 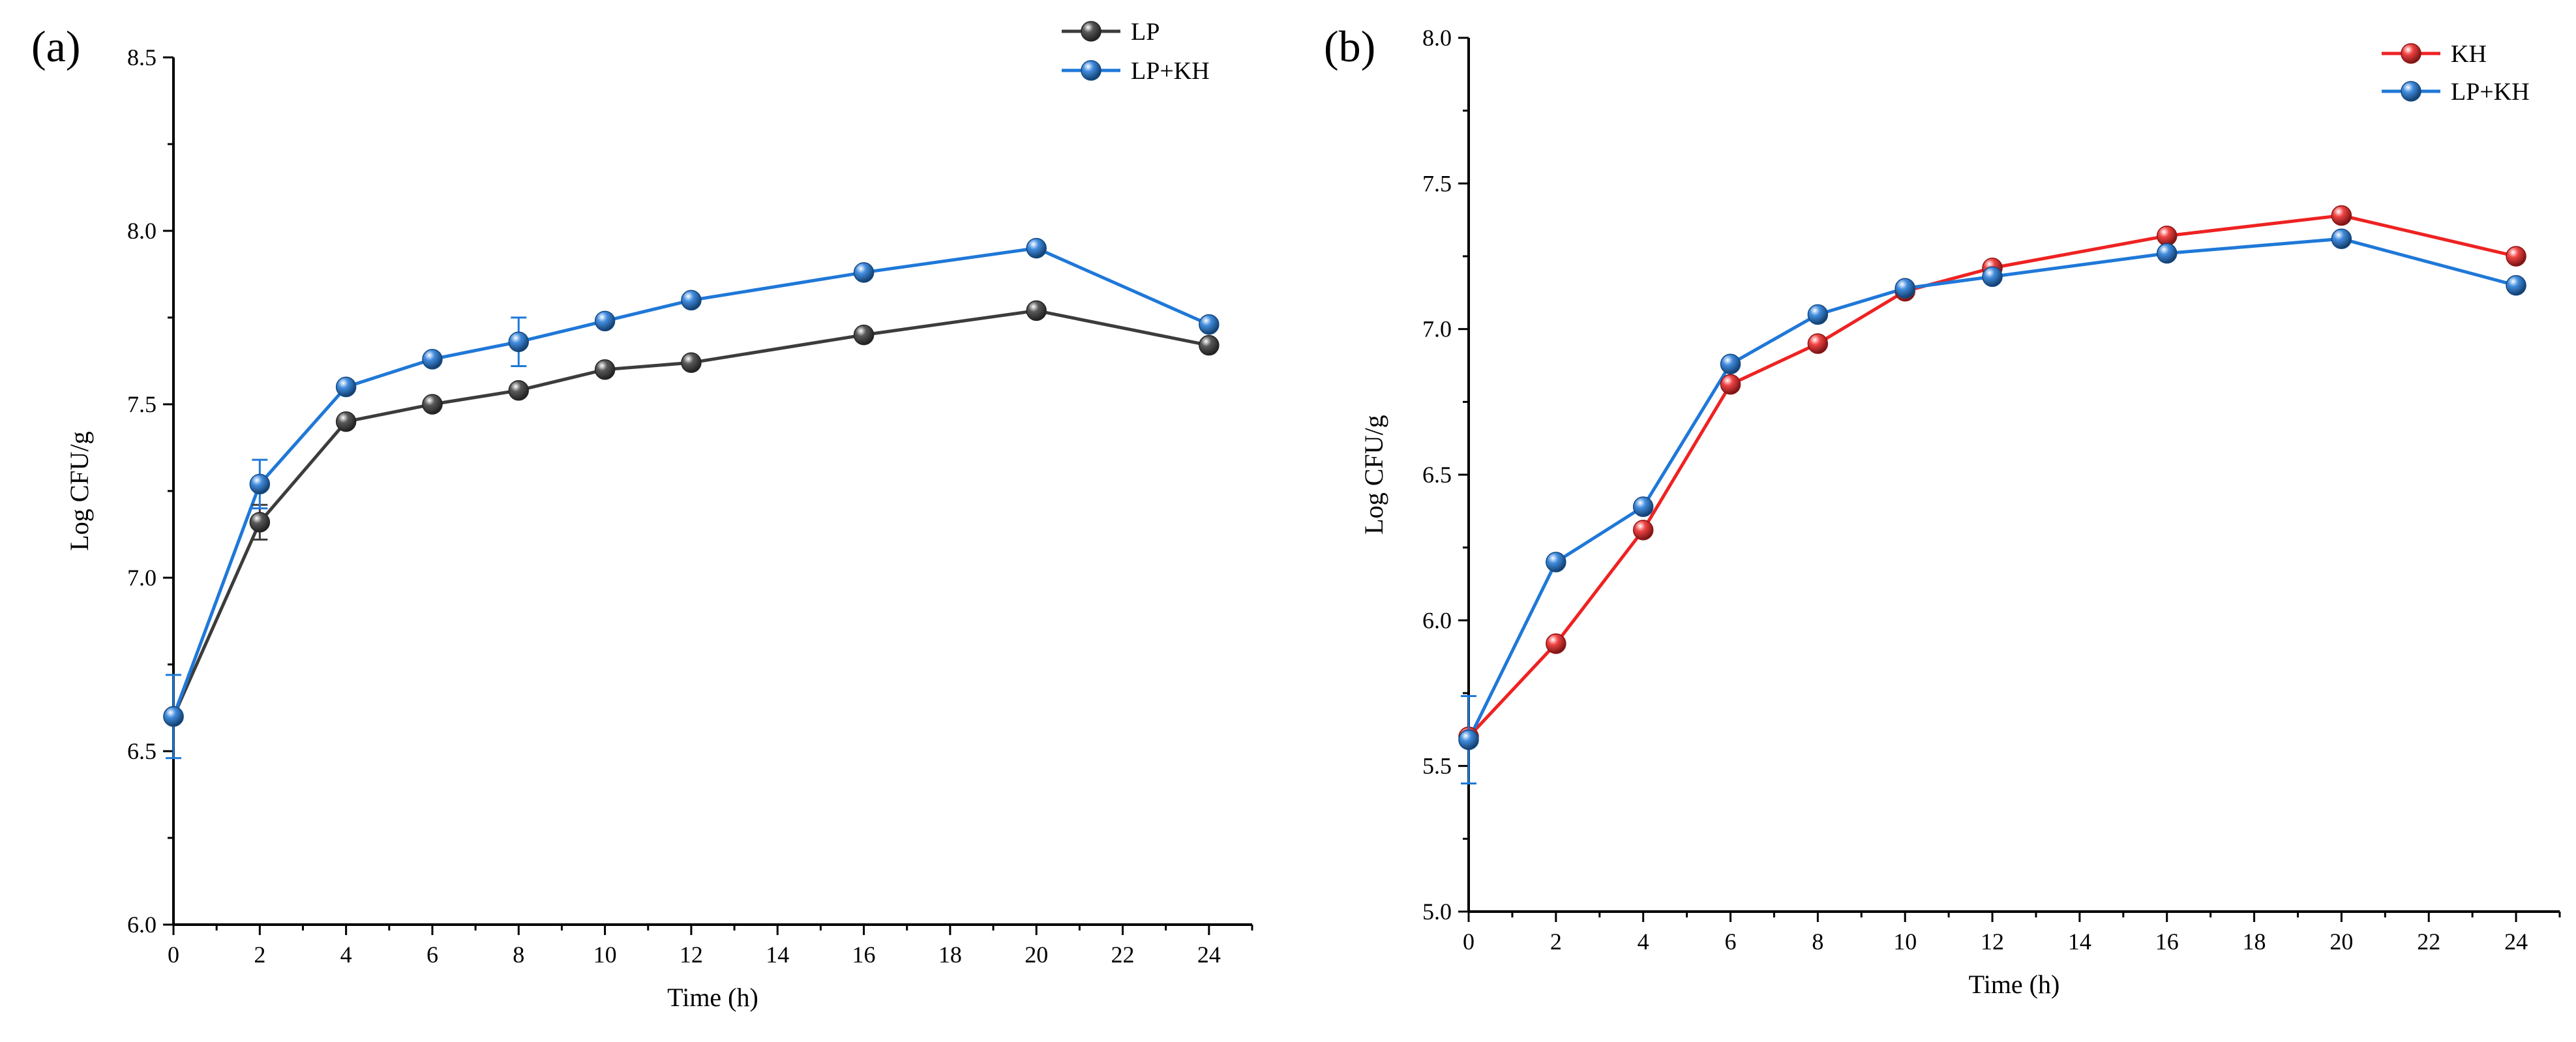 I want to click on legend-label: LP, so click(x=1145, y=32).